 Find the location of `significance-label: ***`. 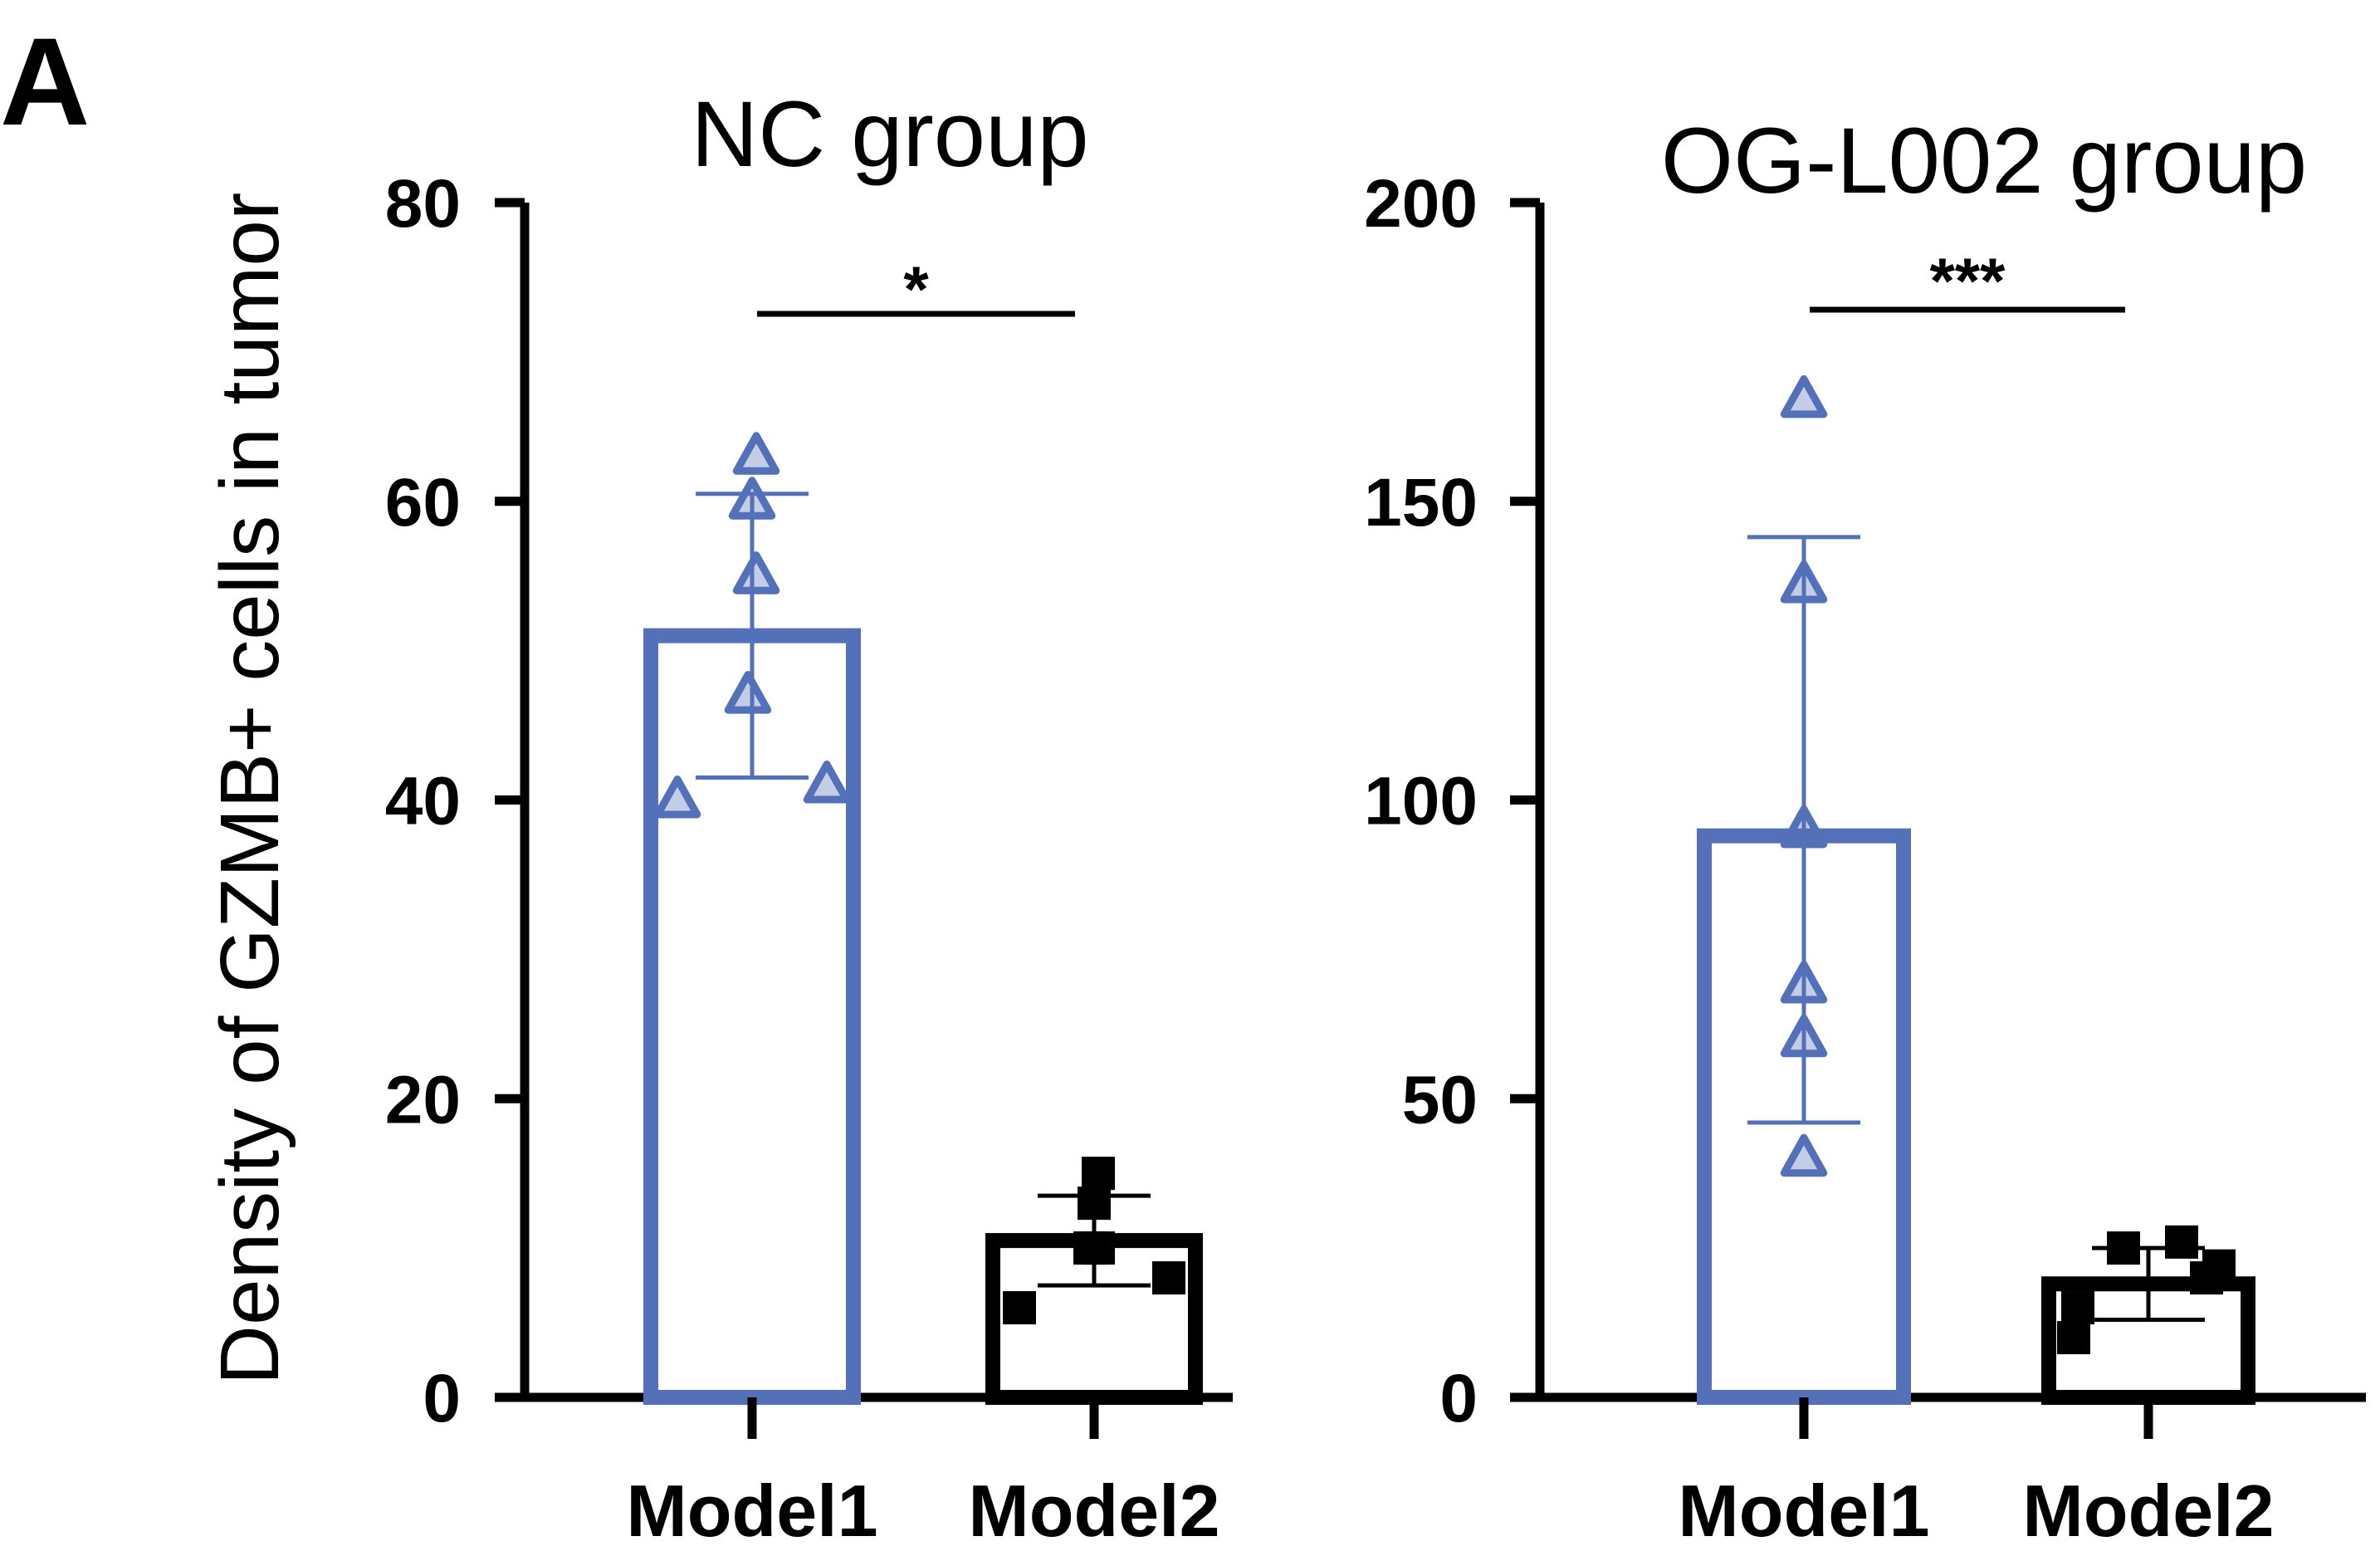

significance-label: *** is located at coordinates (1967, 280).